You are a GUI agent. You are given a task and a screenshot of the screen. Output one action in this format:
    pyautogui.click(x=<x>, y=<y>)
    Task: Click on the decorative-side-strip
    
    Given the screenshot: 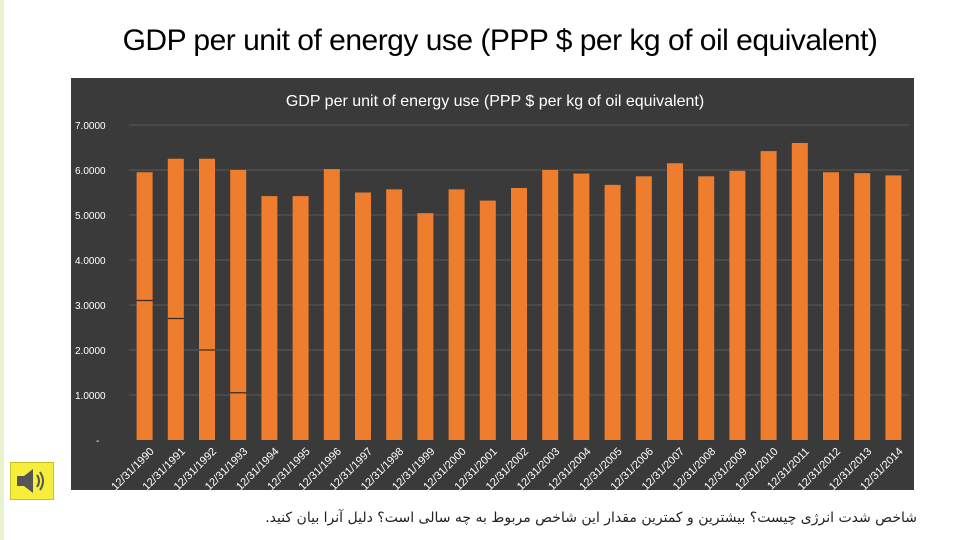 What is the action you would take?
    pyautogui.click(x=2, y=270)
    